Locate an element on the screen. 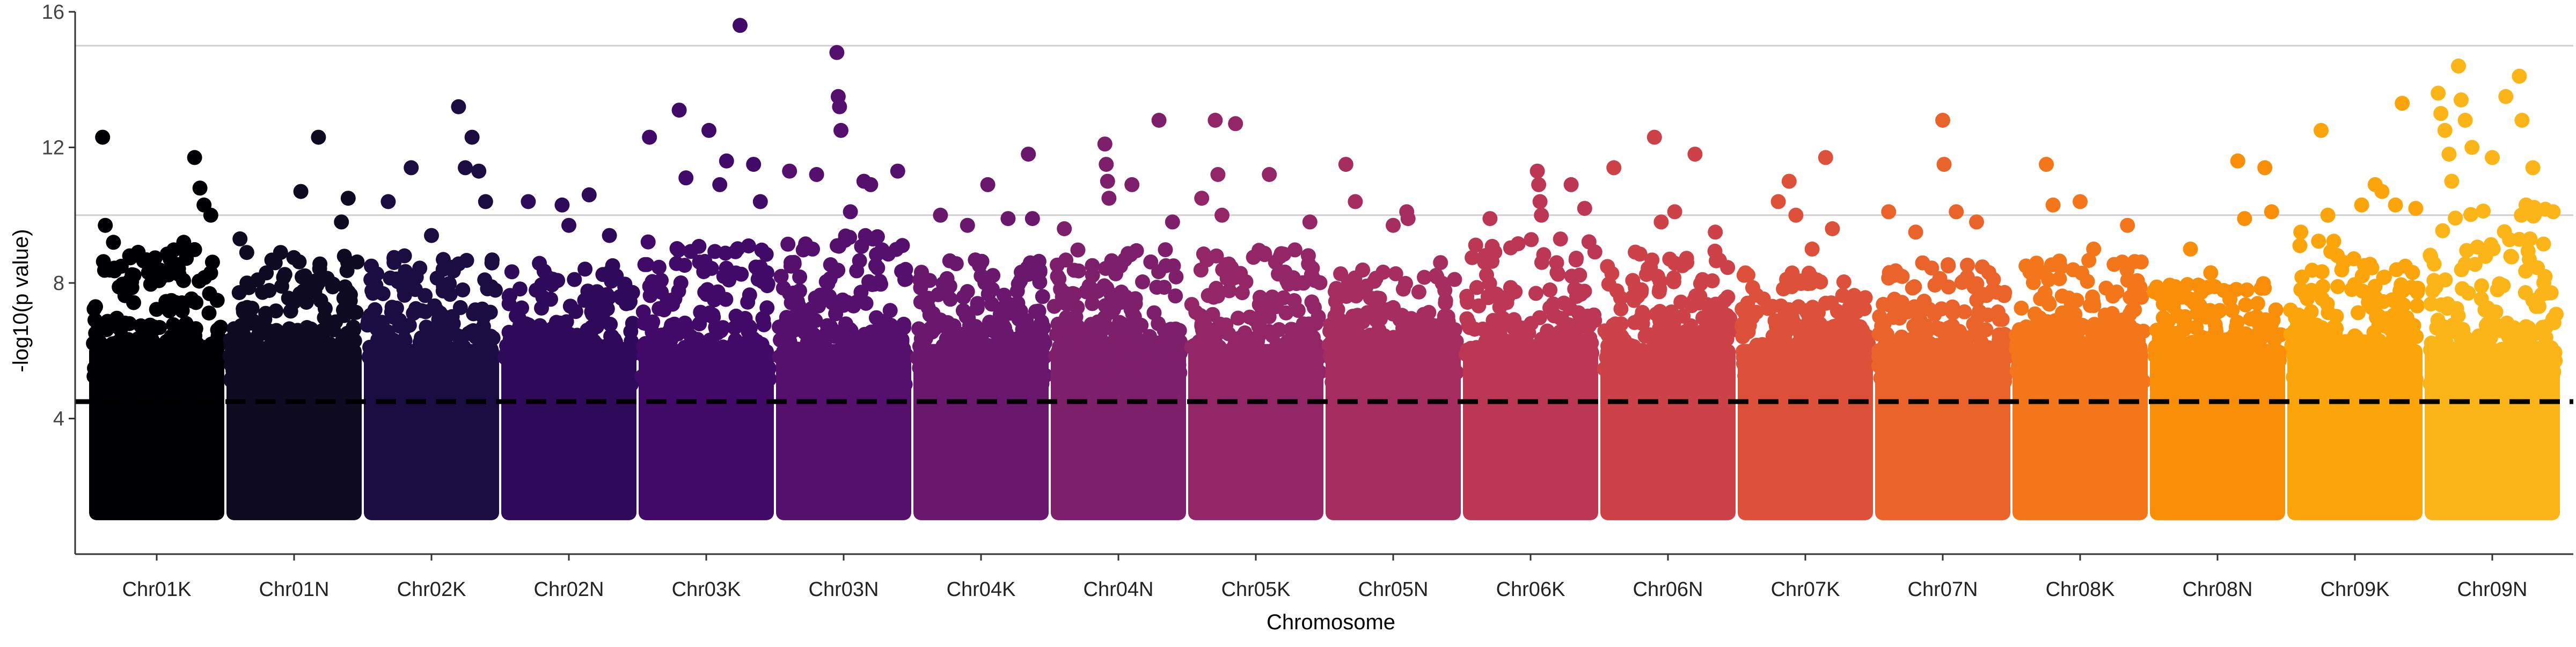 The image size is (2576, 647). series-chr07k is located at coordinates (1805, 335).